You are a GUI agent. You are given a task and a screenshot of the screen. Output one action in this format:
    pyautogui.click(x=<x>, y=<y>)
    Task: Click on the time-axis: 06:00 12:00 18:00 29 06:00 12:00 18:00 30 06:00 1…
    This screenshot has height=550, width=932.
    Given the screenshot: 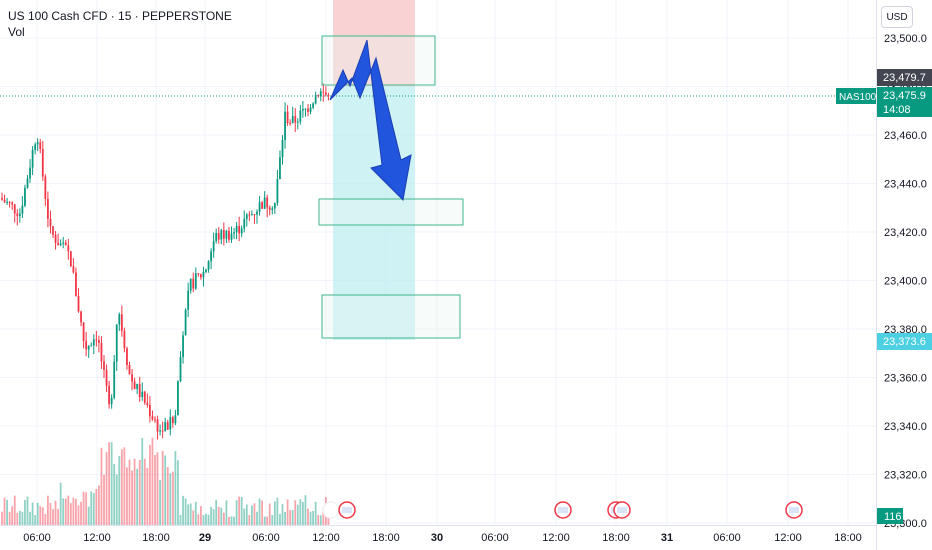 What is the action you would take?
    pyautogui.click(x=442, y=538)
    